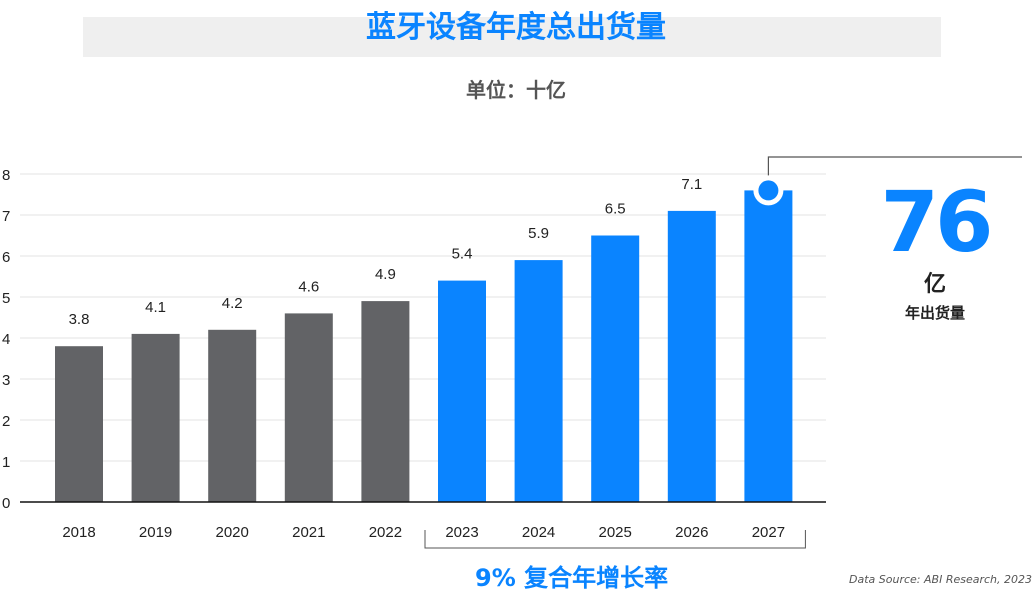 The width and height of the screenshot is (1032, 593). I want to click on highlight-caption: 年出货量, so click(934, 313).